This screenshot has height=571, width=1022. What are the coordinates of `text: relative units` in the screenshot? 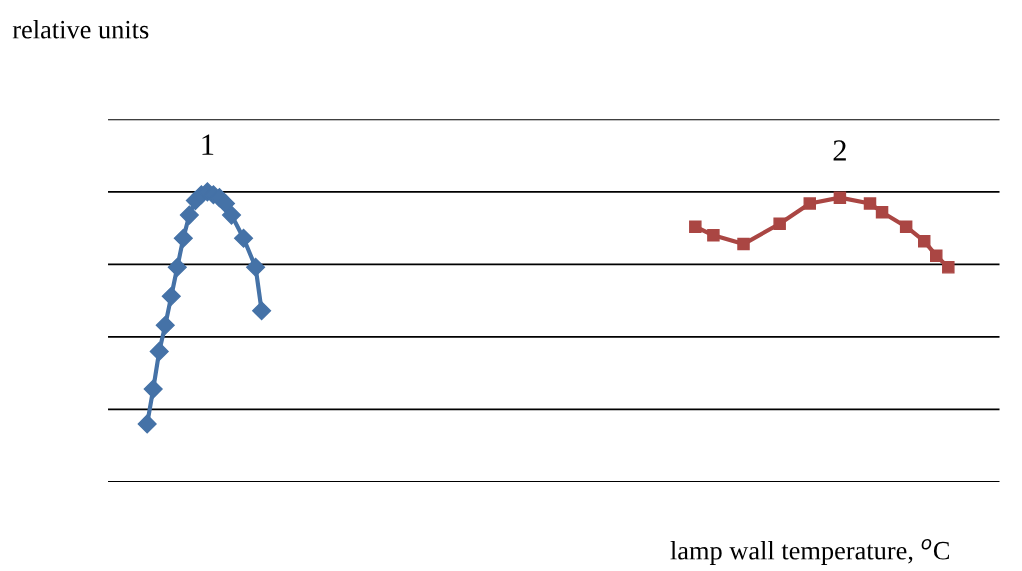 It's located at (80, 29).